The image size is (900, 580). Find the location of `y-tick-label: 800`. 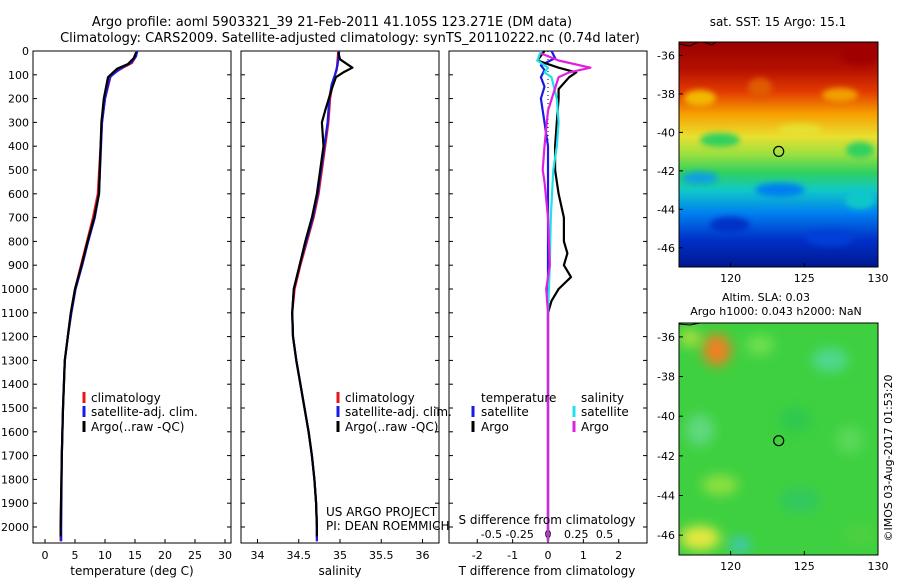

y-tick-label: 800 is located at coordinates (18, 241).